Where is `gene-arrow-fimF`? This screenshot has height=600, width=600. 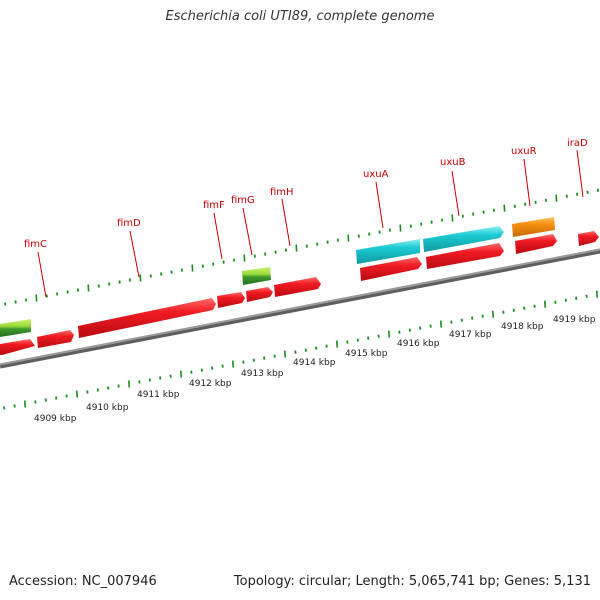 gene-arrow-fimF is located at coordinates (231, 300).